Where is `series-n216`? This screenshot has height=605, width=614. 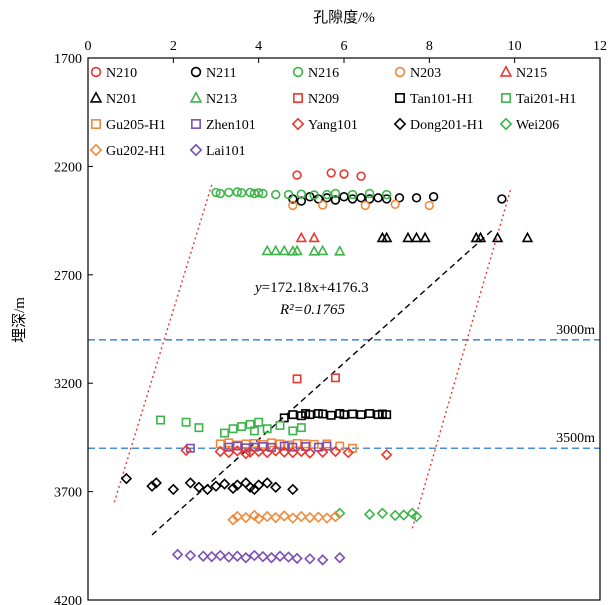
series-n216 is located at coordinates (301, 193).